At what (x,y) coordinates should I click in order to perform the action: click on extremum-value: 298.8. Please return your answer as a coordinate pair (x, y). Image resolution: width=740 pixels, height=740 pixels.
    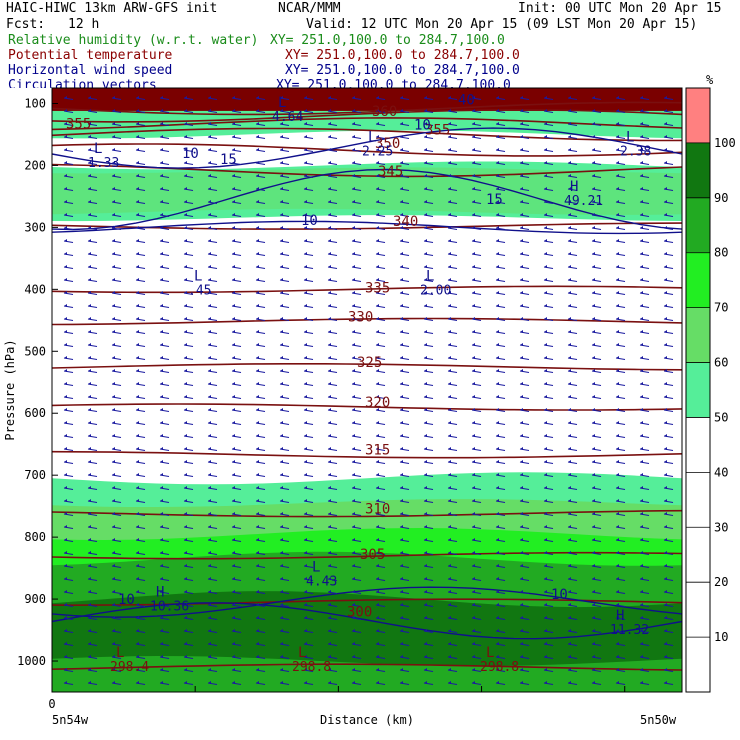
    Looking at the image, I should click on (499, 667).